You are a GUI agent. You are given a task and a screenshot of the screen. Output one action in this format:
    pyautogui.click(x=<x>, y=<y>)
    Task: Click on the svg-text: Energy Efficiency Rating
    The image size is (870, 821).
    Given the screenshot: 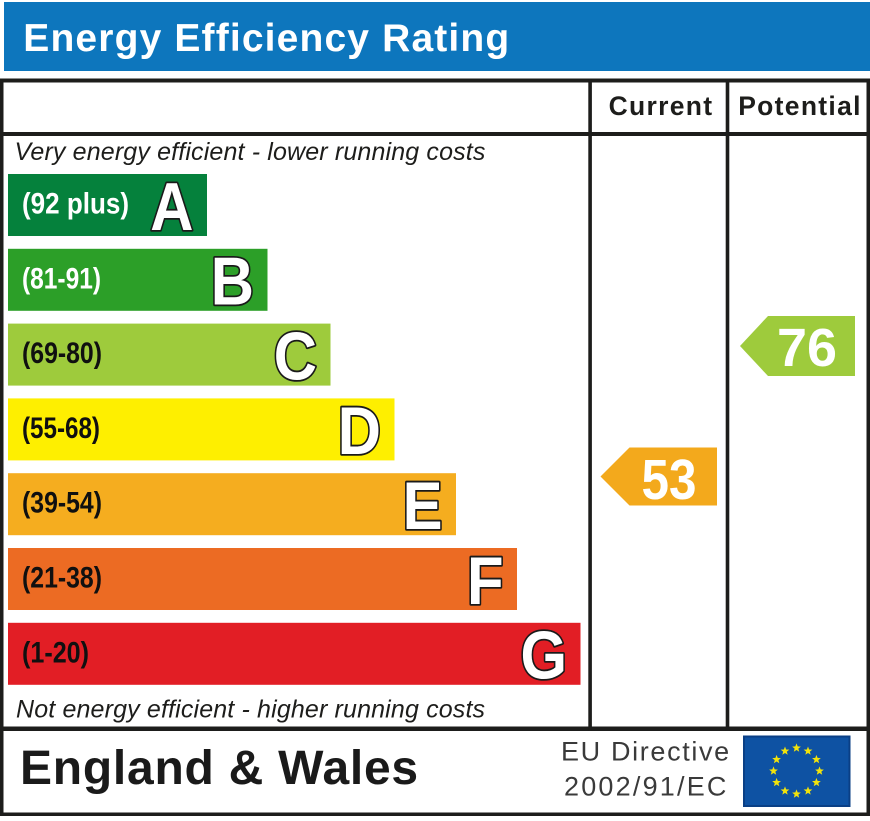 What is the action you would take?
    pyautogui.click(x=266, y=38)
    